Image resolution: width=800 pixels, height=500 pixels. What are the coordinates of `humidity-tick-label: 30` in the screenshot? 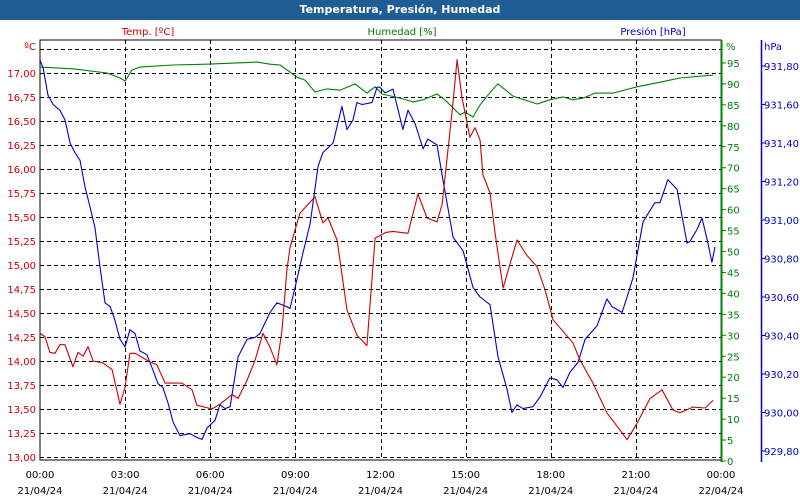 It's located at (733, 336).